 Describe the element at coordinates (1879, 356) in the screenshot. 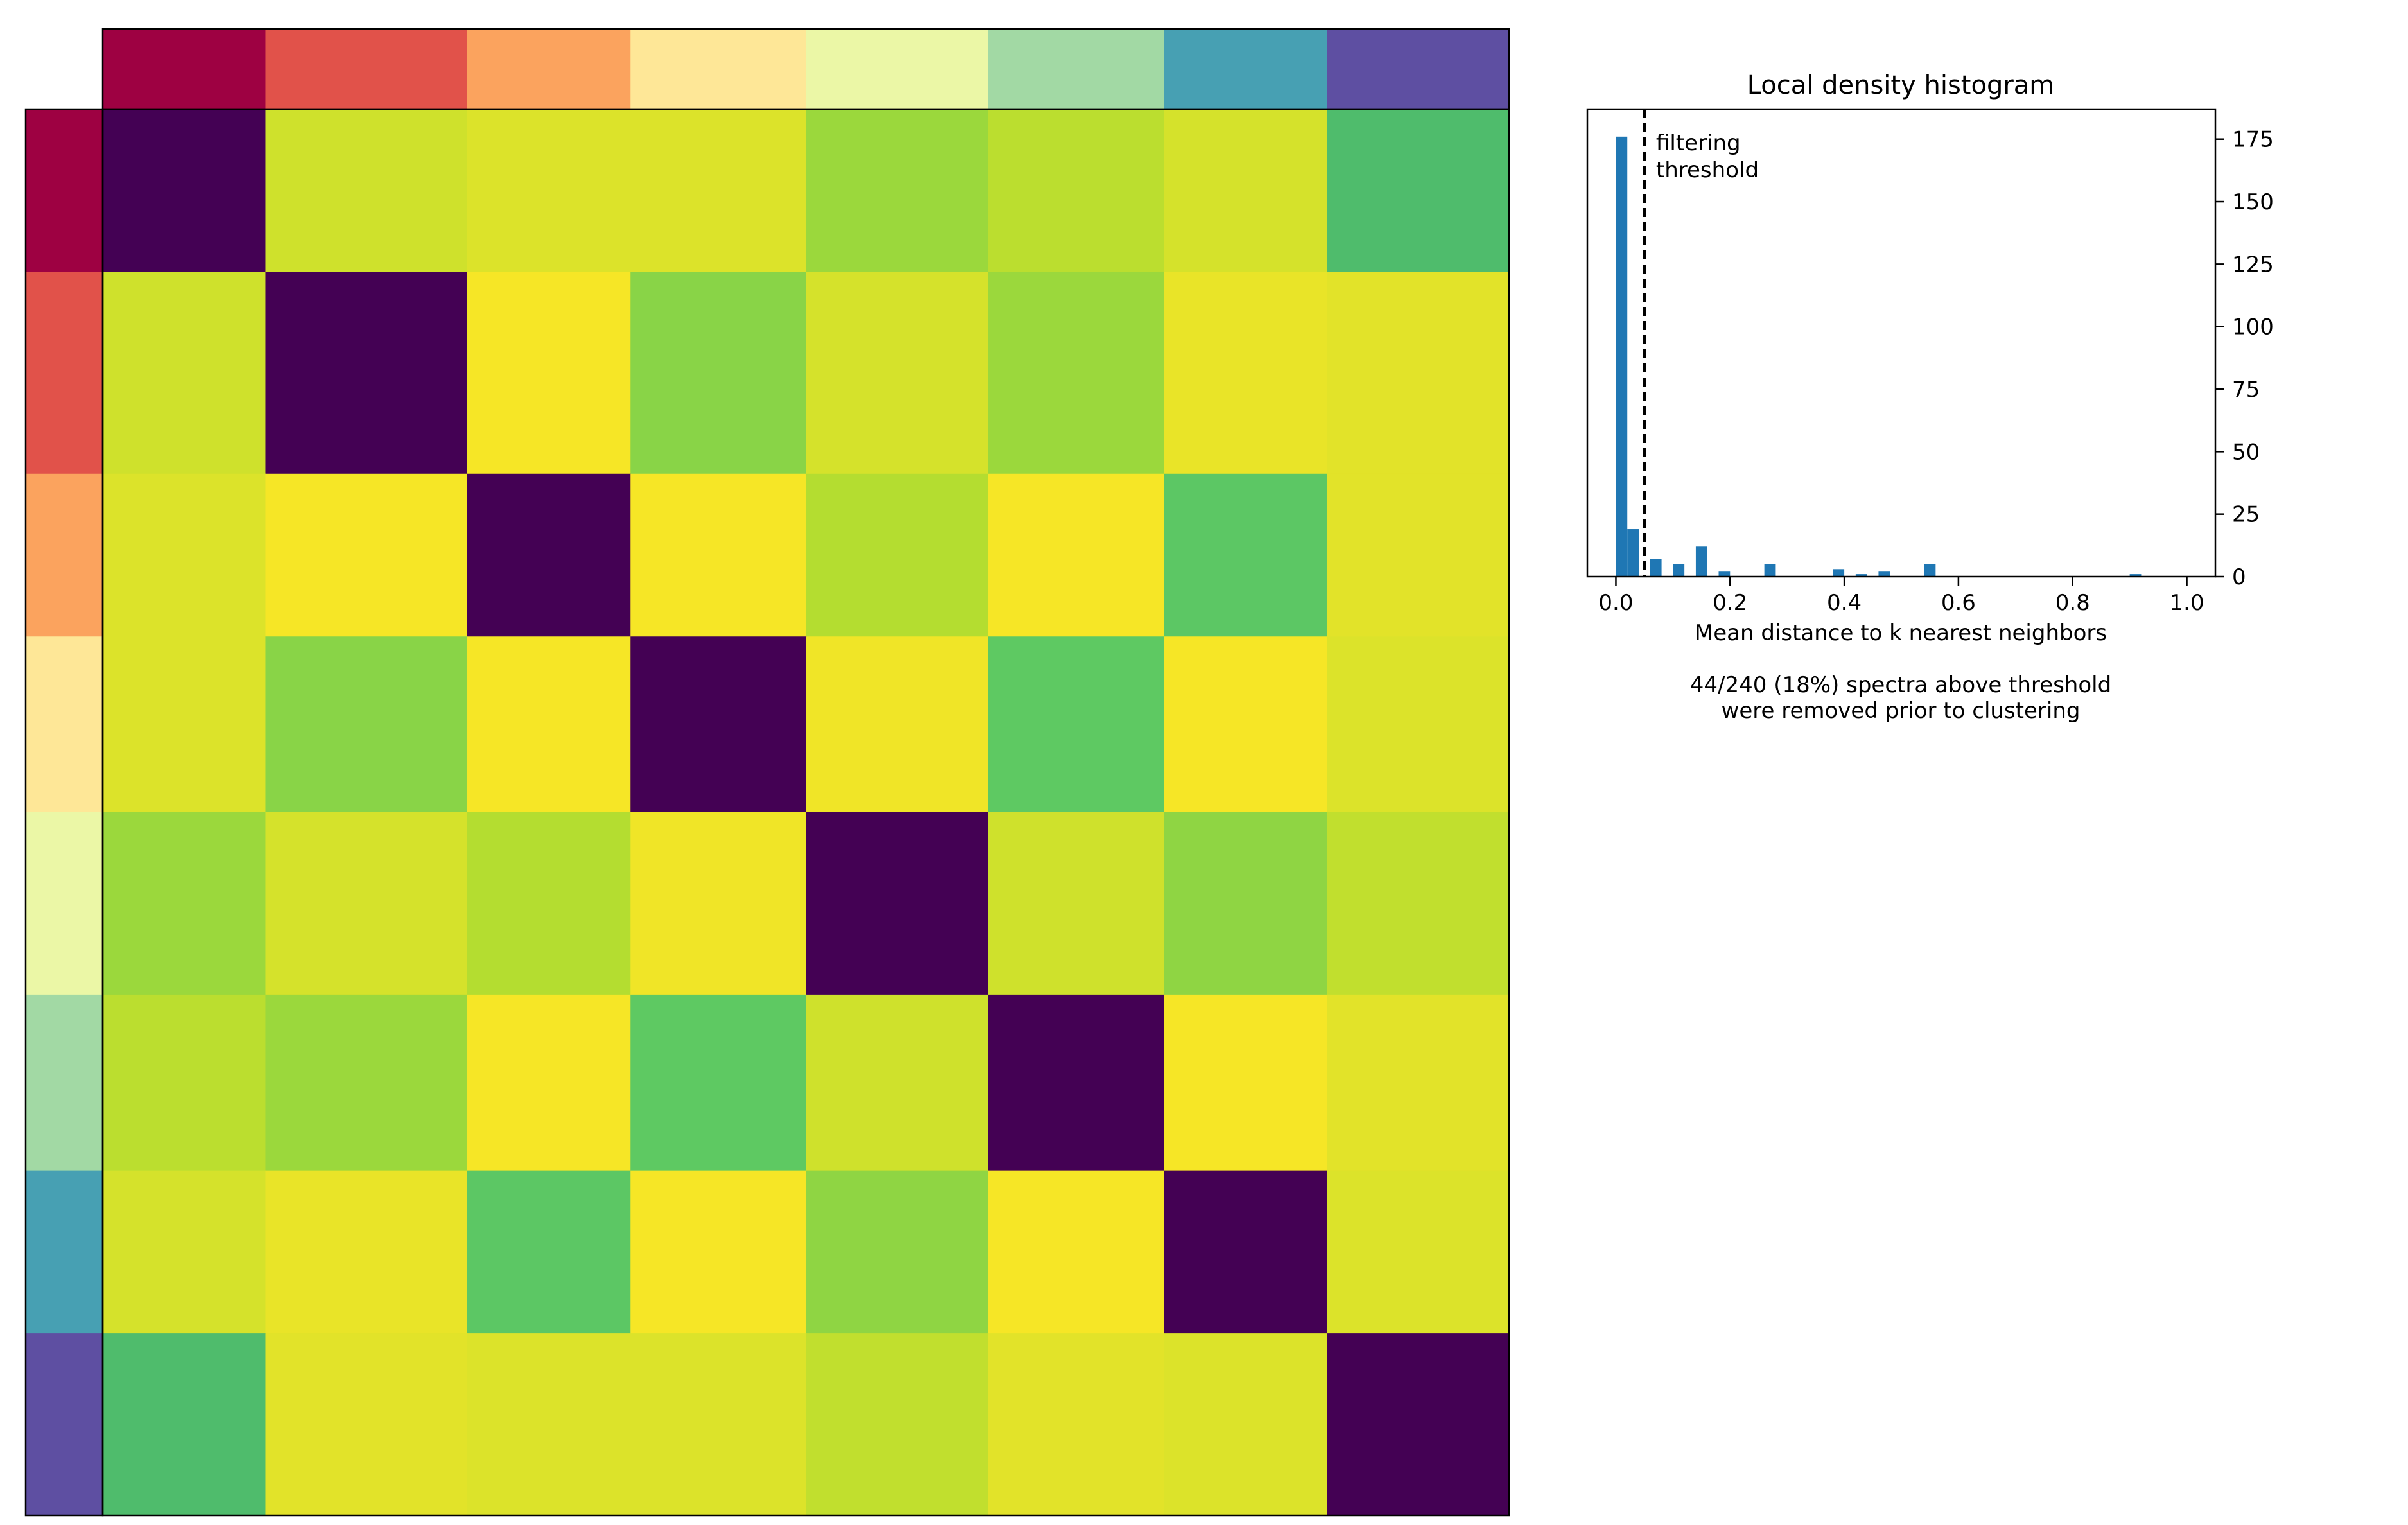

I see `histogram-bars` at that location.